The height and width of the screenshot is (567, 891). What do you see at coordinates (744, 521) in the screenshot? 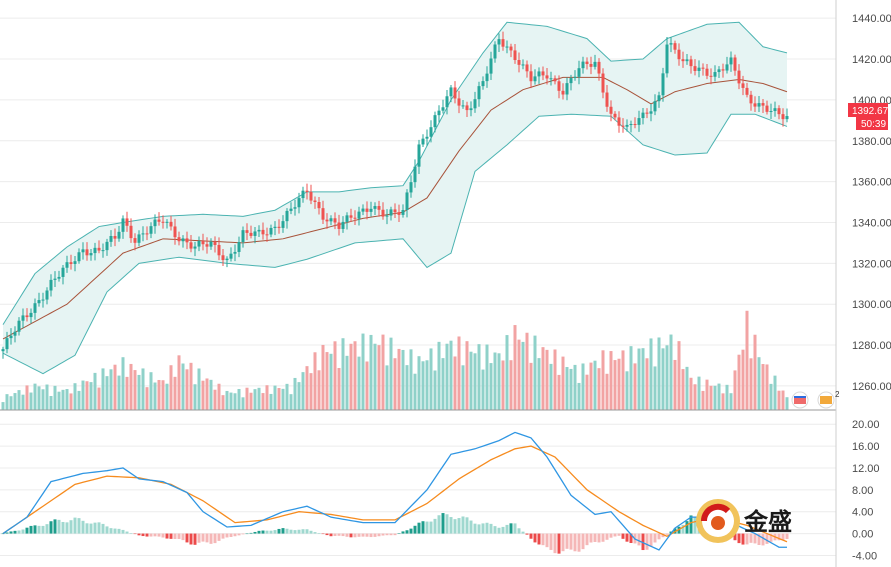
I see `watermark-logo: 金盛` at bounding box center [744, 521].